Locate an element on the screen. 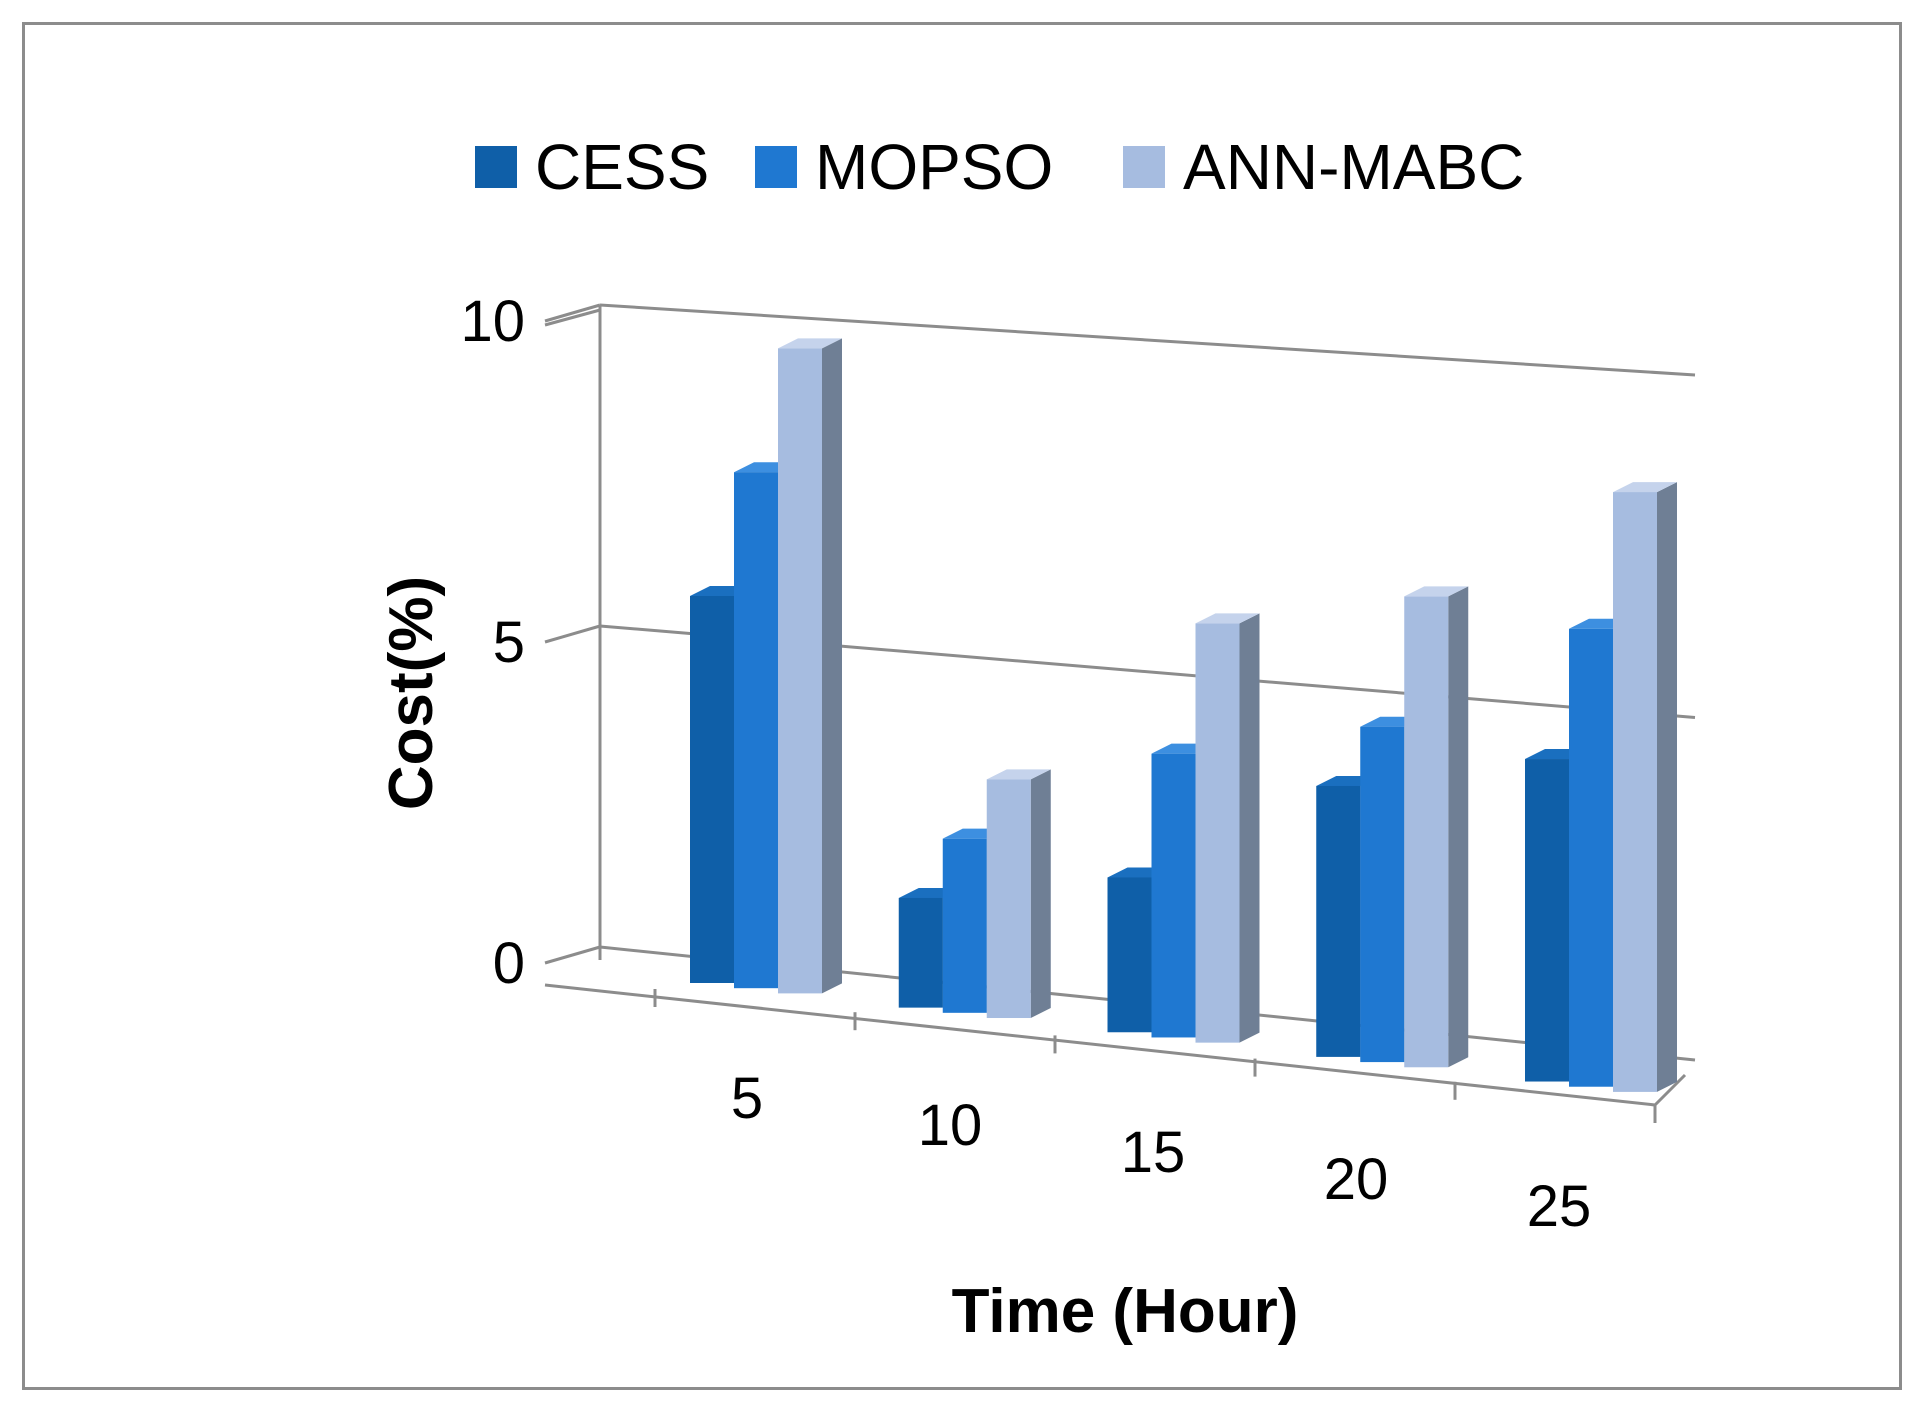 The height and width of the screenshot is (1414, 1926). legend-label-ann-mabc: ANN-MABC is located at coordinates (1353, 167).